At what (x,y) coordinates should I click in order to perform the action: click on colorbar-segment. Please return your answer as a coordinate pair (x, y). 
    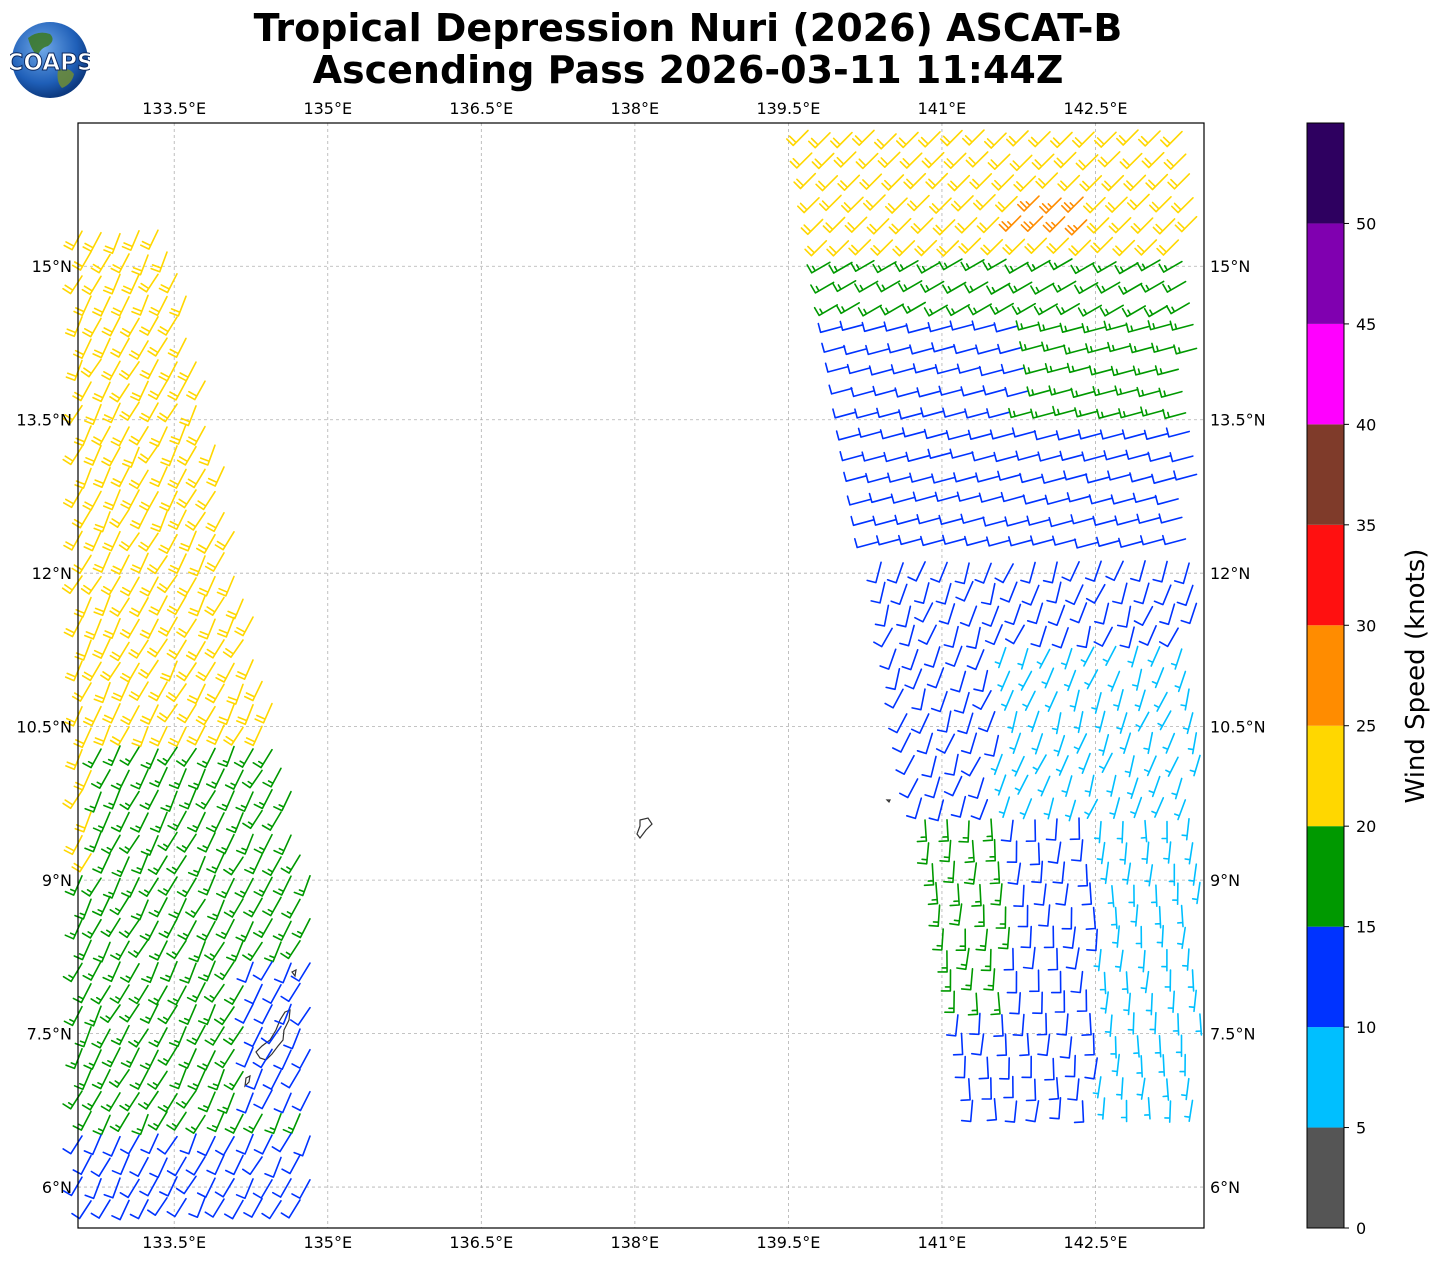
    Looking at the image, I should click on (1325, 474).